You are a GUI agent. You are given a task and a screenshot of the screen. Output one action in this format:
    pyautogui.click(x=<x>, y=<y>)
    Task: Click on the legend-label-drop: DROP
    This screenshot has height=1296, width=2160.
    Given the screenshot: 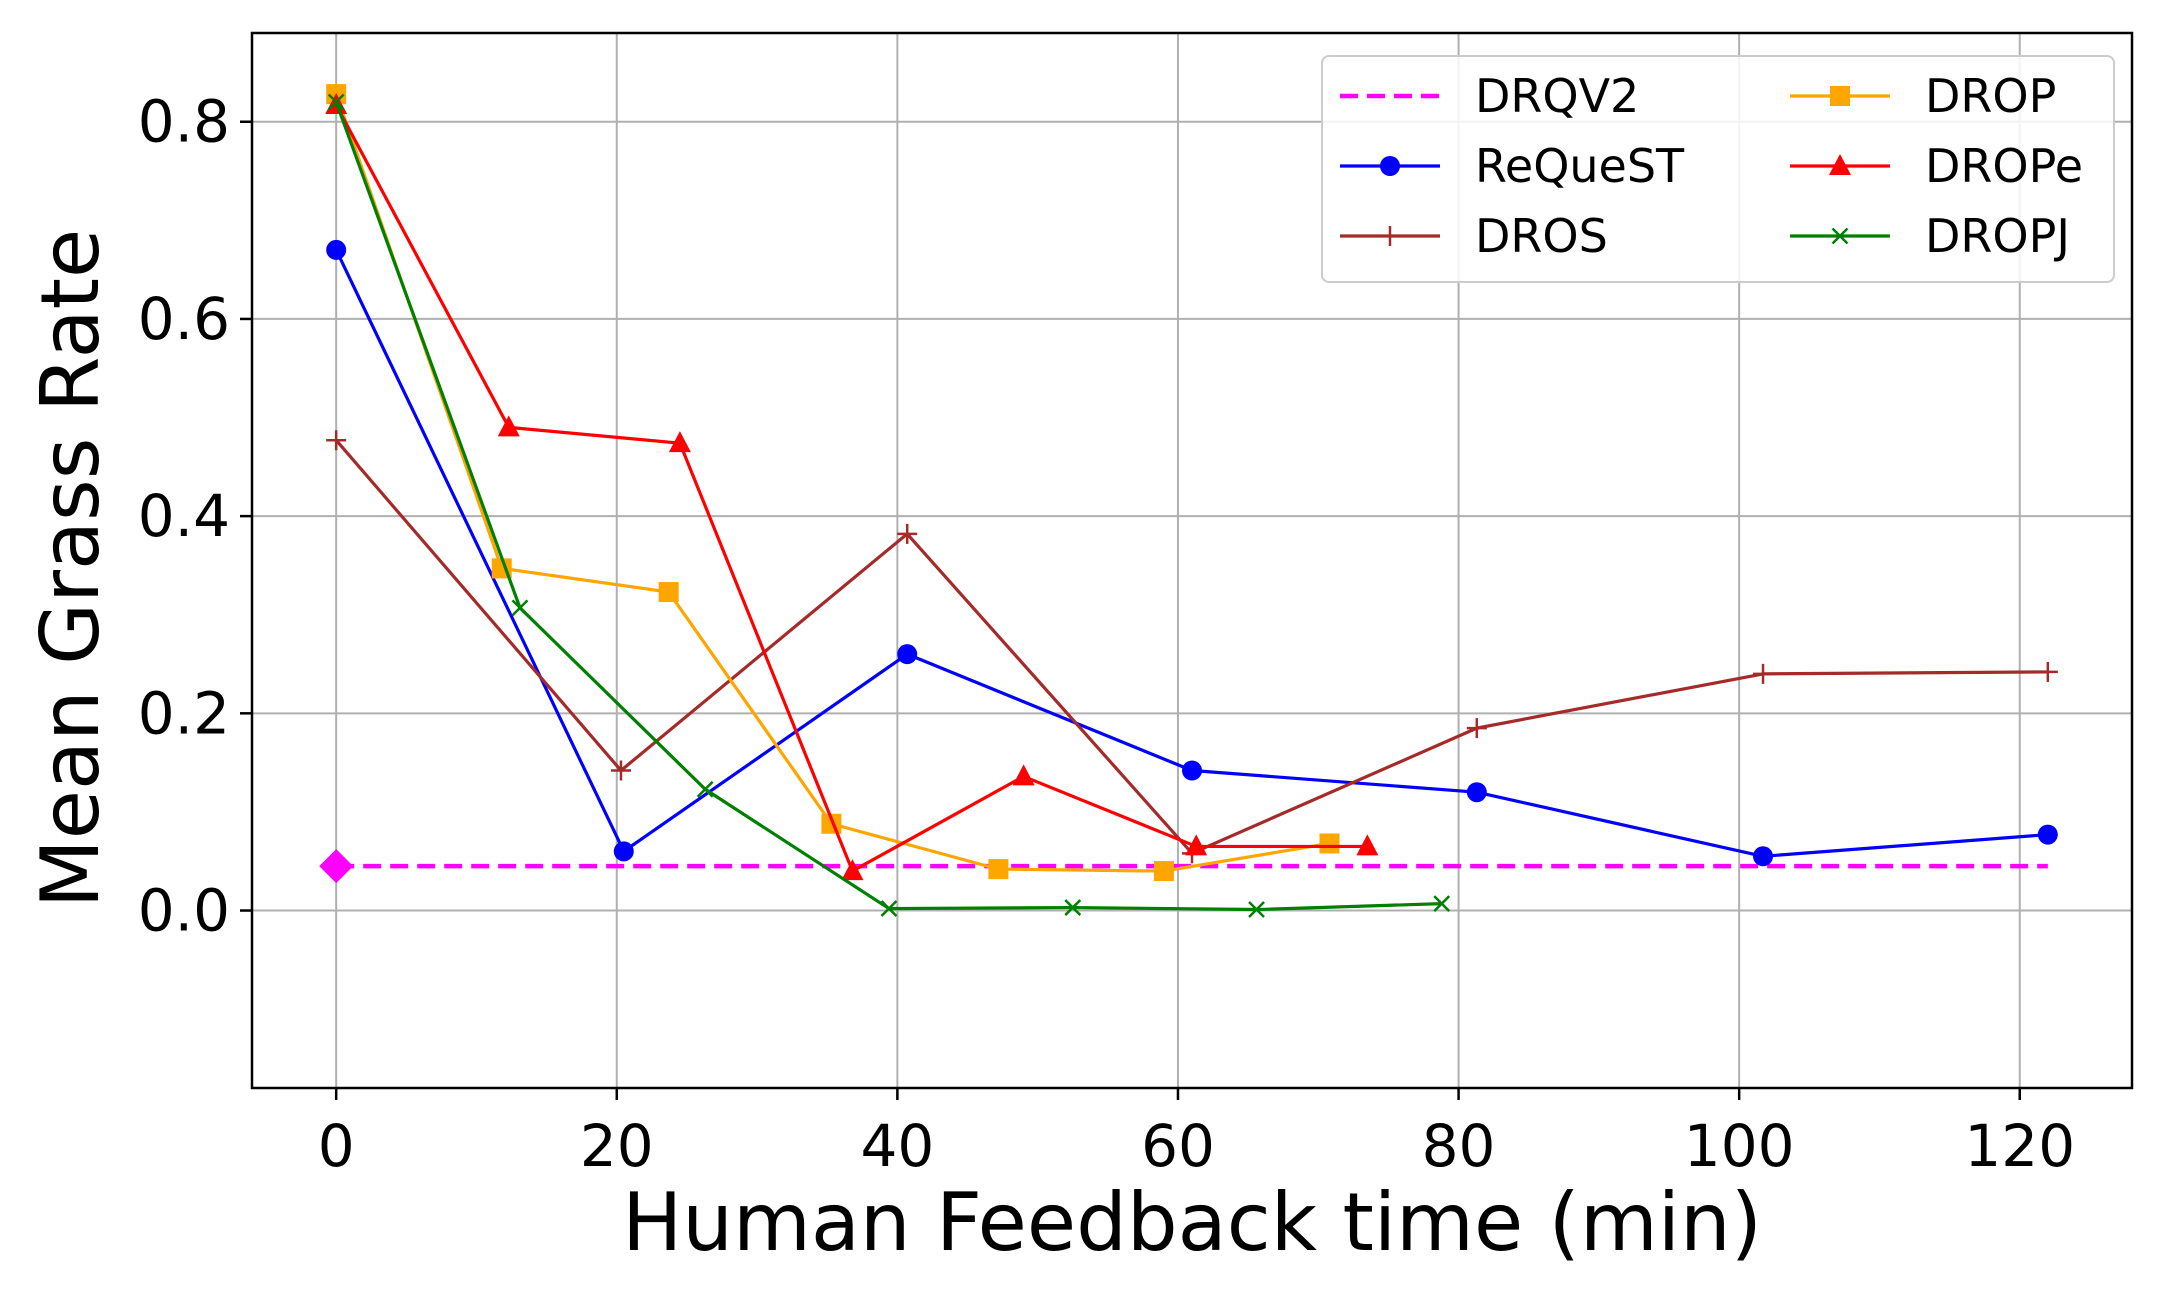 What is the action you would take?
    pyautogui.click(x=1990, y=96)
    